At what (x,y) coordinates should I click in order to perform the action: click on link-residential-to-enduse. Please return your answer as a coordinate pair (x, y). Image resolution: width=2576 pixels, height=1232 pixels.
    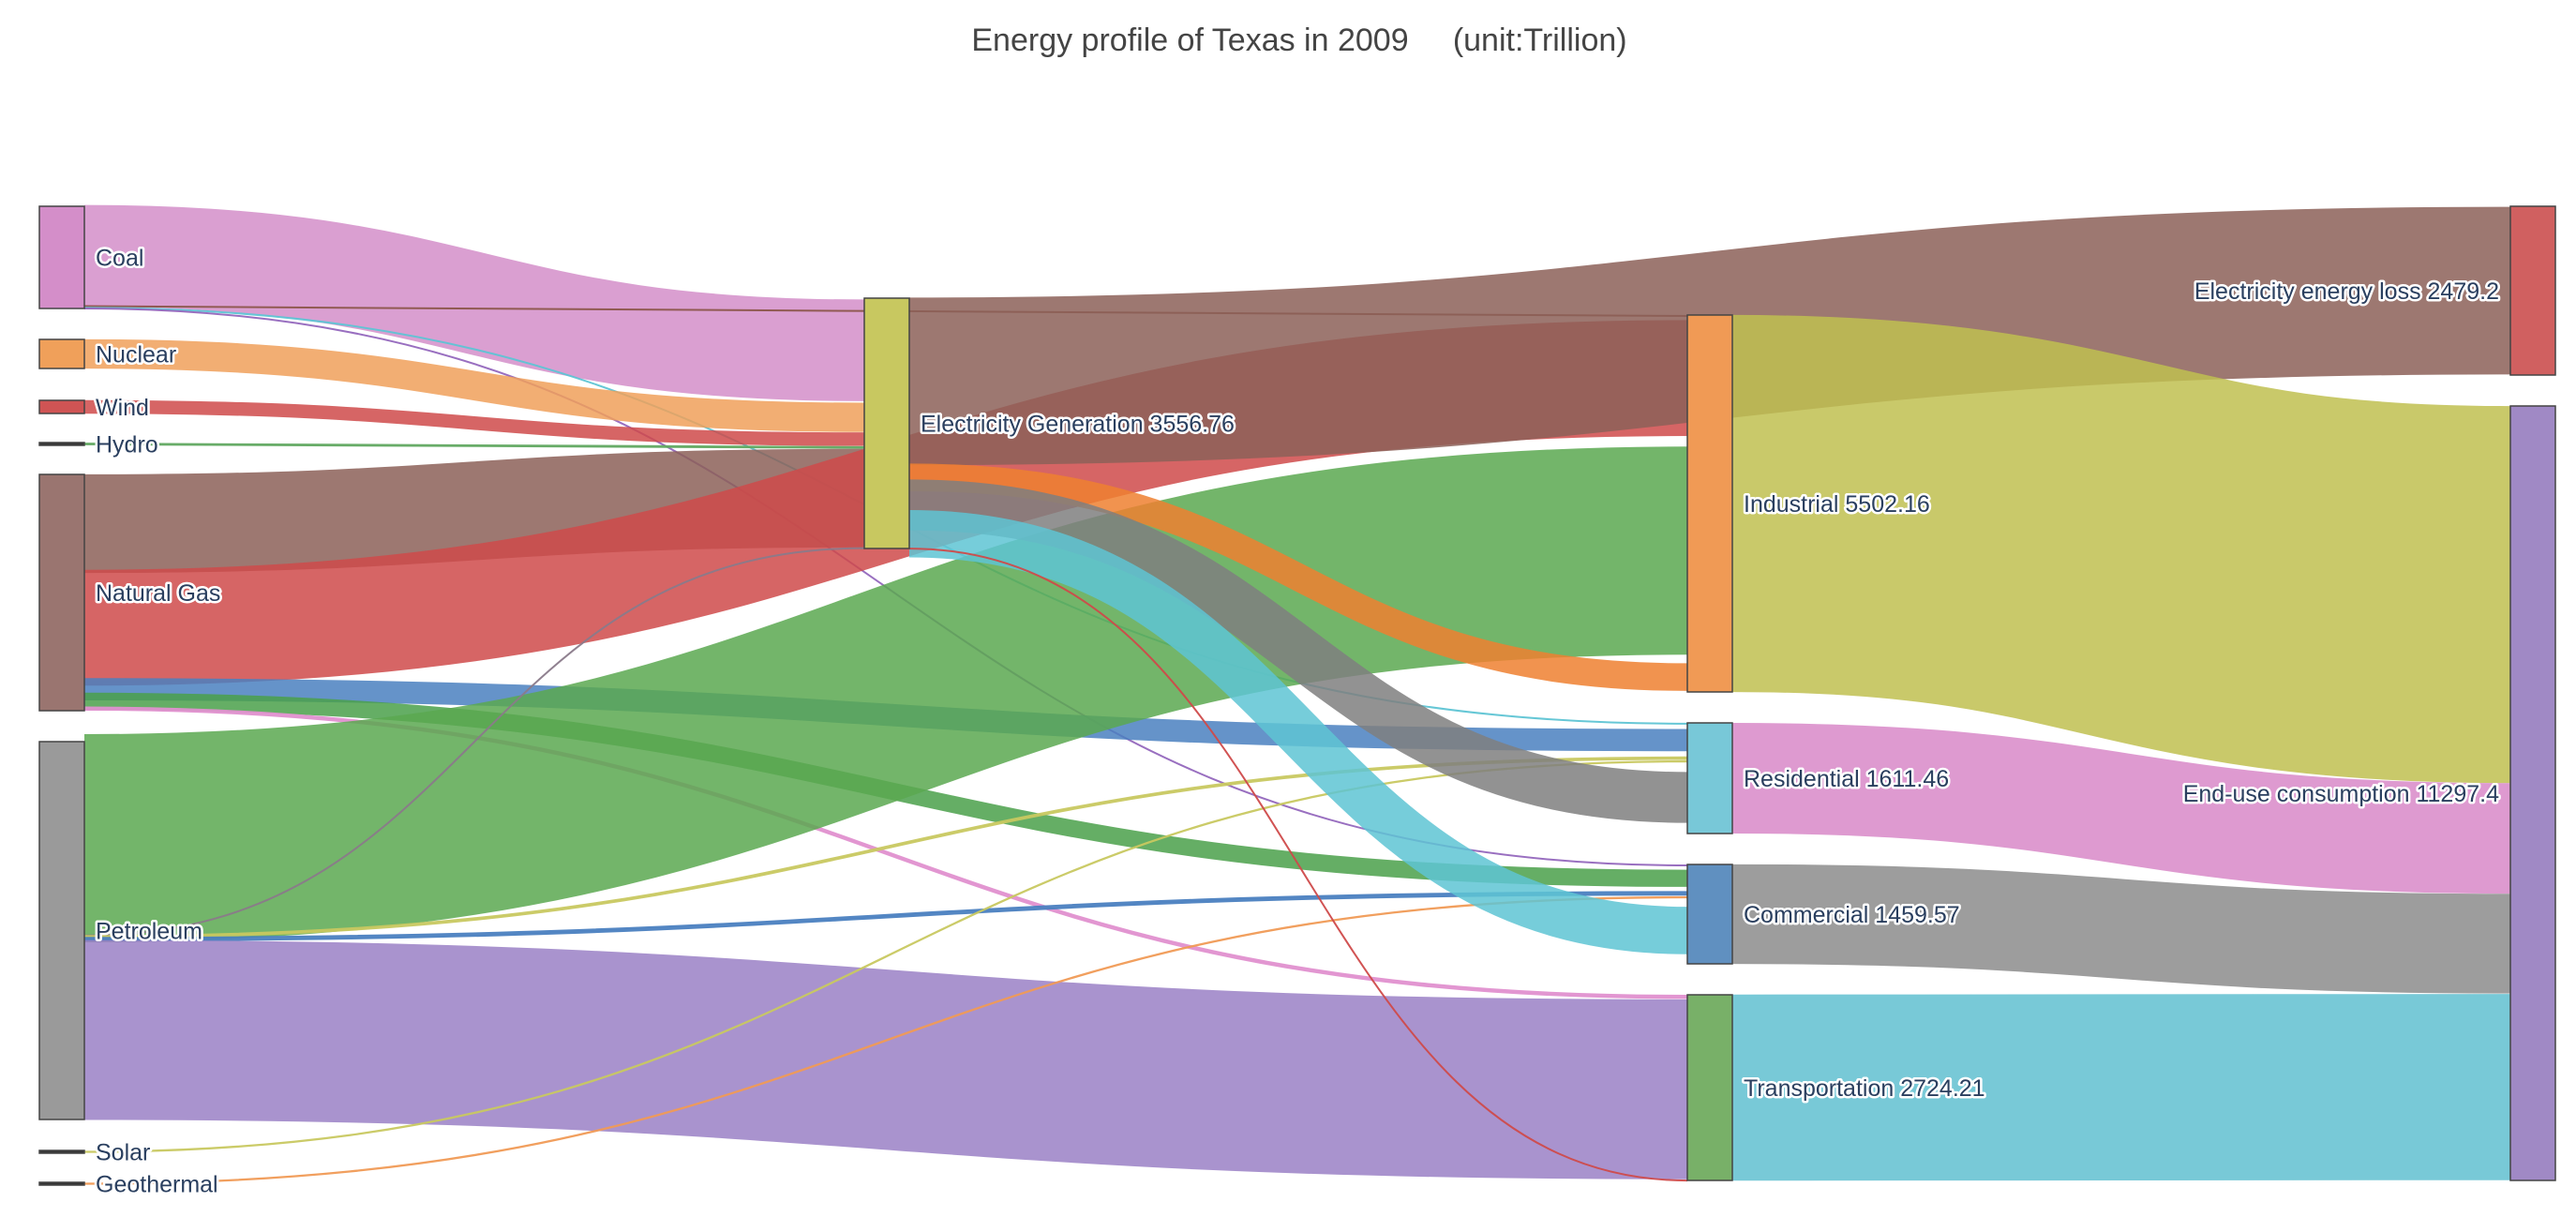
    Looking at the image, I should click on (2121, 808).